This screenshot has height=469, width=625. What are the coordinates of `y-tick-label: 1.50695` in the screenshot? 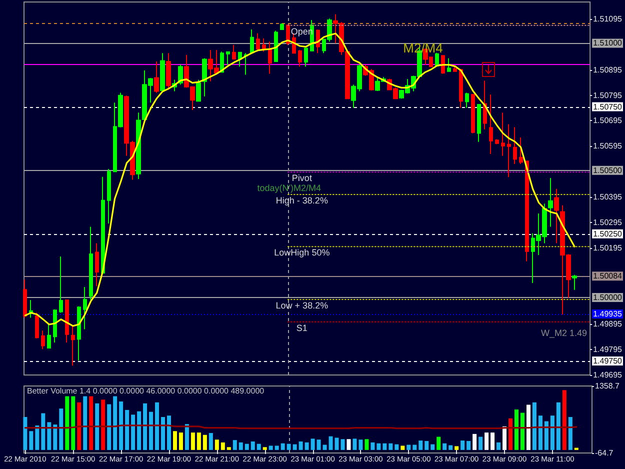 It's located at (608, 121).